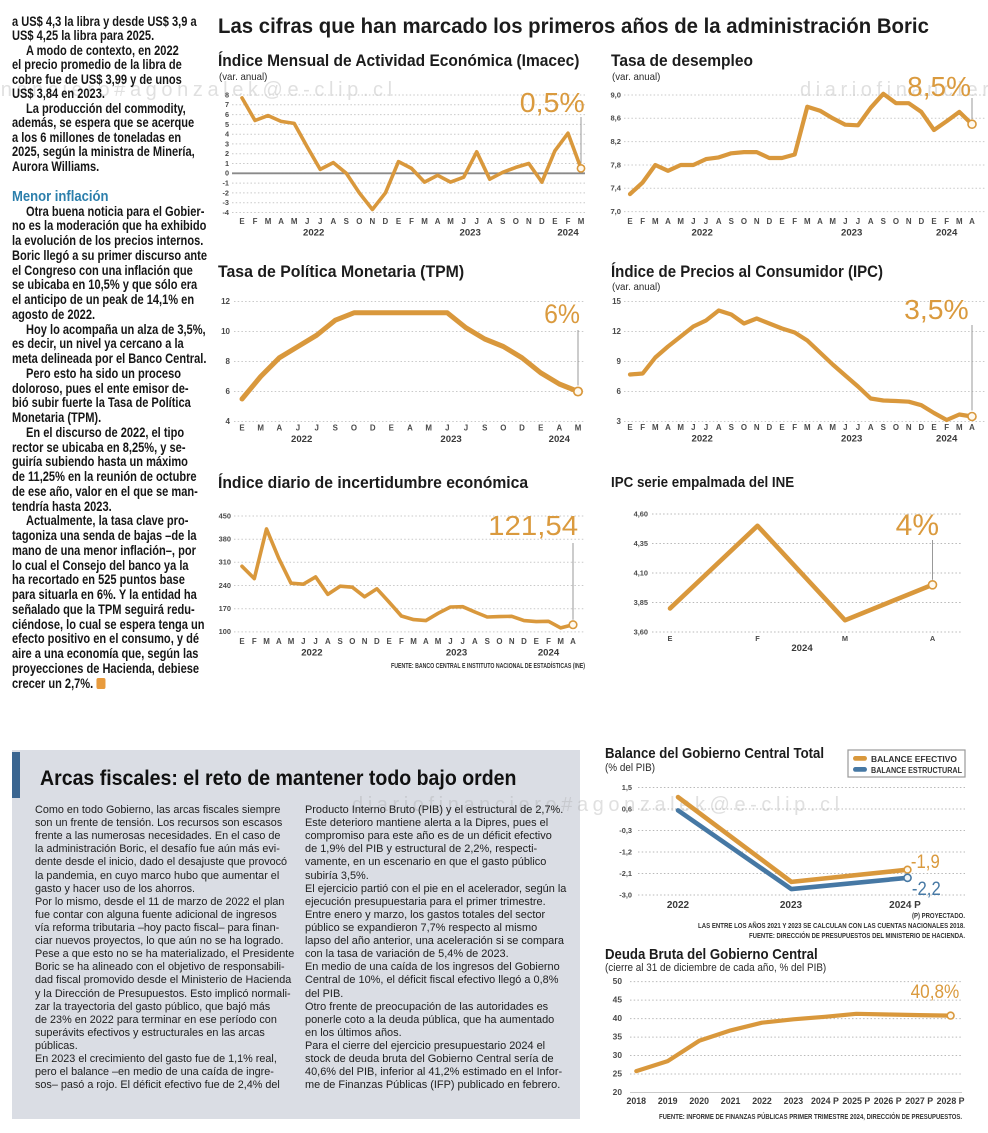  Describe the element at coordinates (225, 608) in the screenshot. I see `svg-text: 170` at that location.